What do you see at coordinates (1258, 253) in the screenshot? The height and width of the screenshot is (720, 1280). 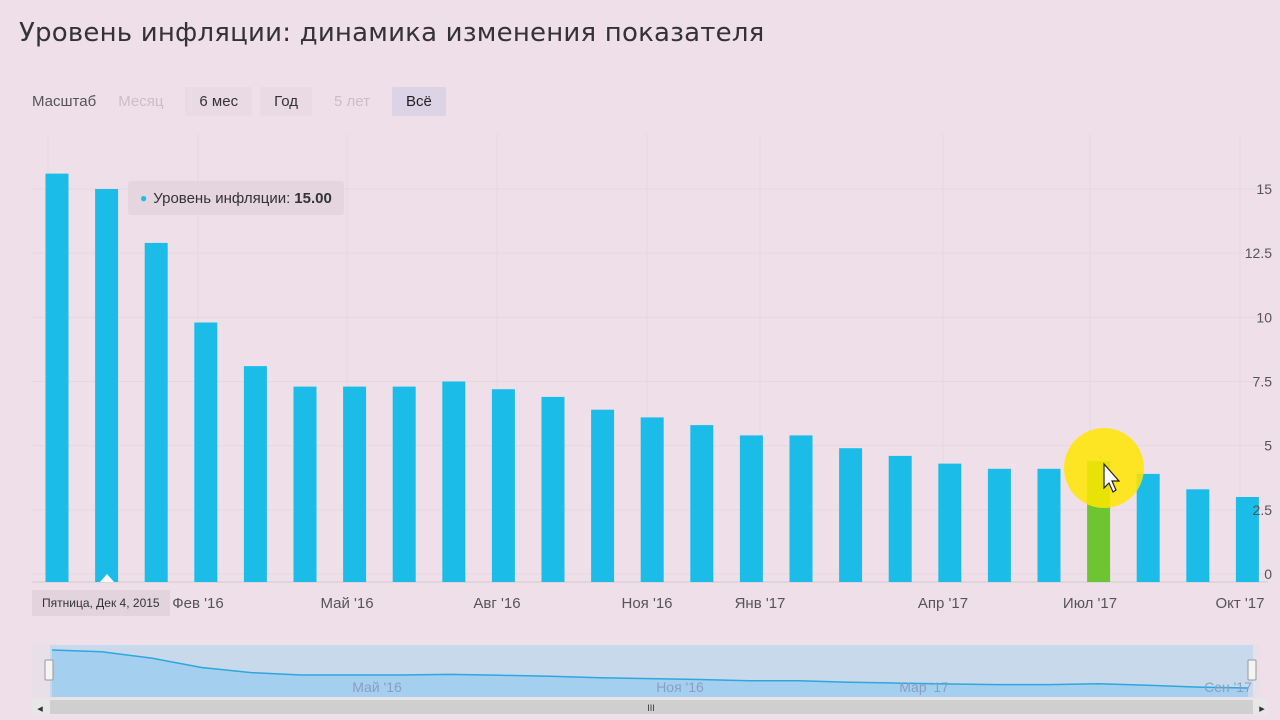 I see `y-tick-label: 12.5` at bounding box center [1258, 253].